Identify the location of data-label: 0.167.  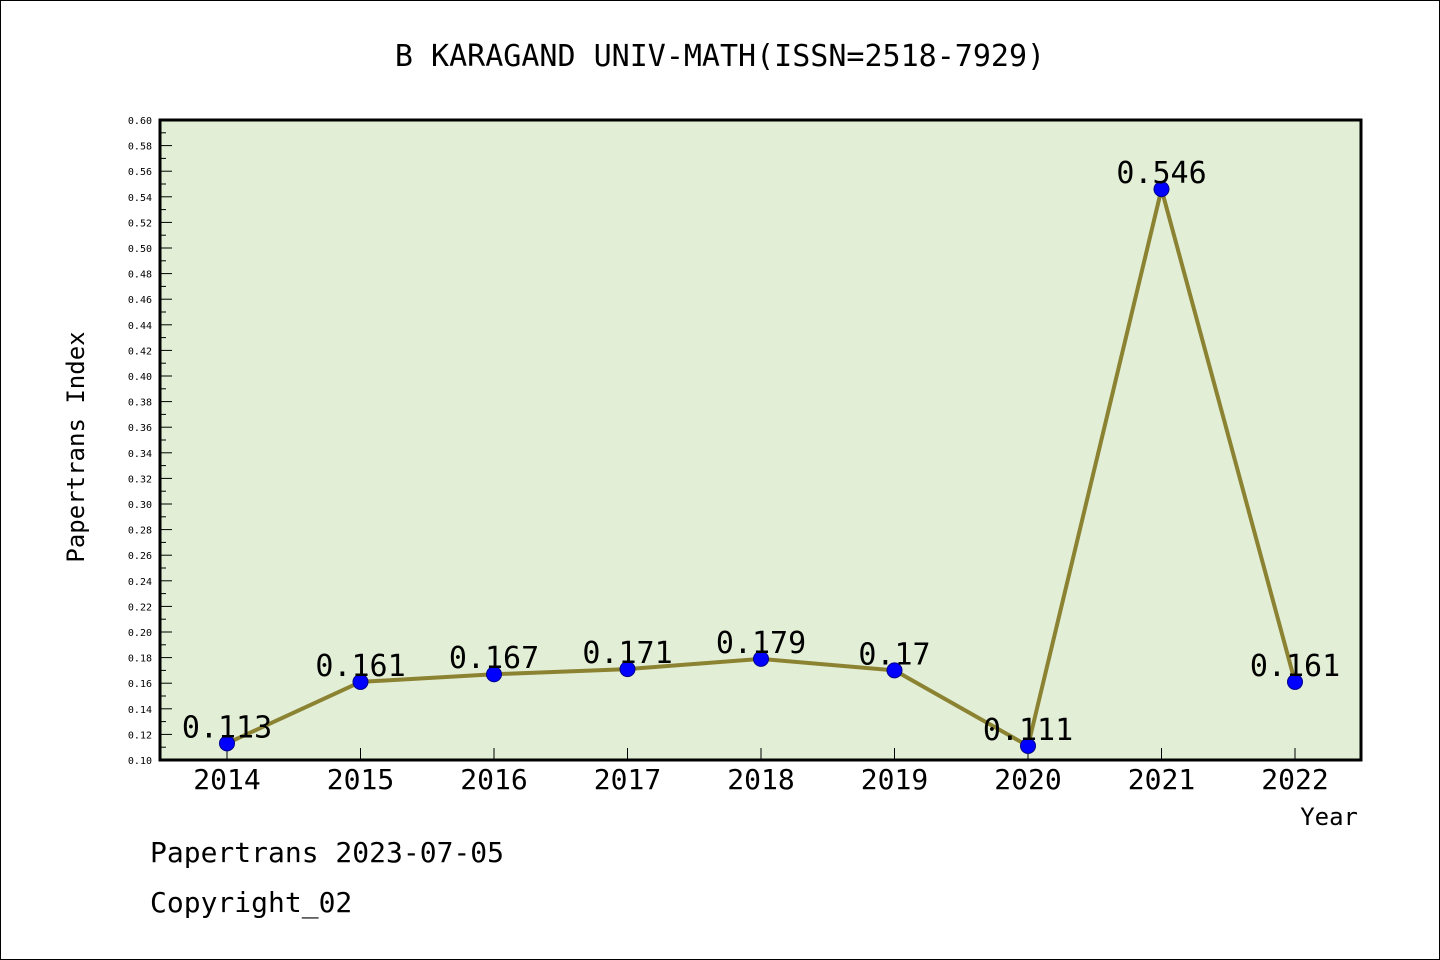
(494, 658).